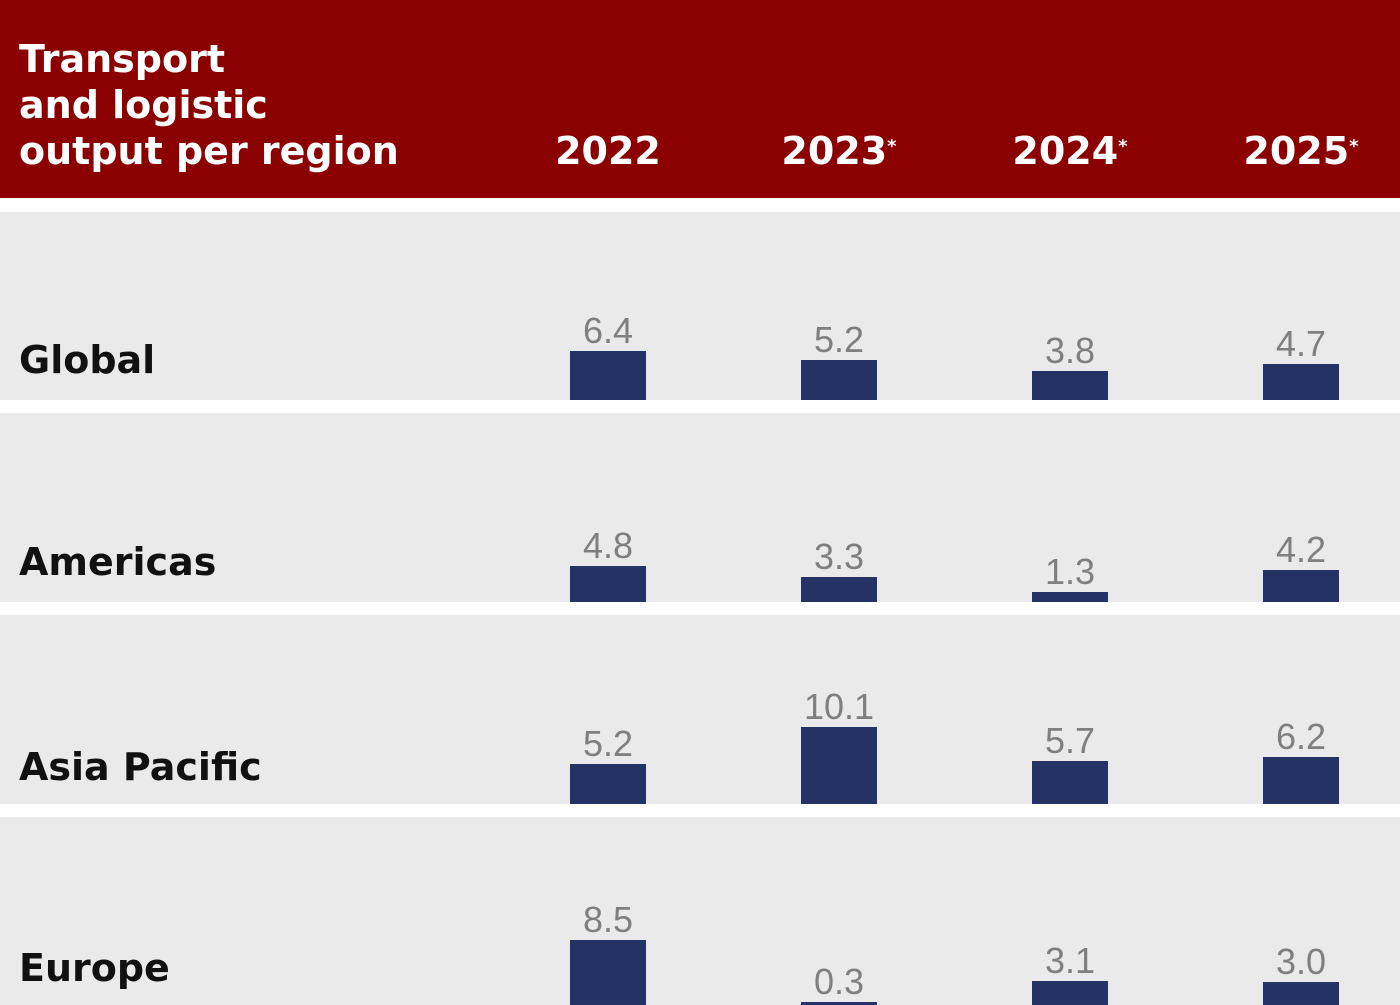 This screenshot has width=1400, height=1005. Describe the element at coordinates (1070, 740) in the screenshot. I see `value-label-asia-pacific-2024: 5.7` at that location.